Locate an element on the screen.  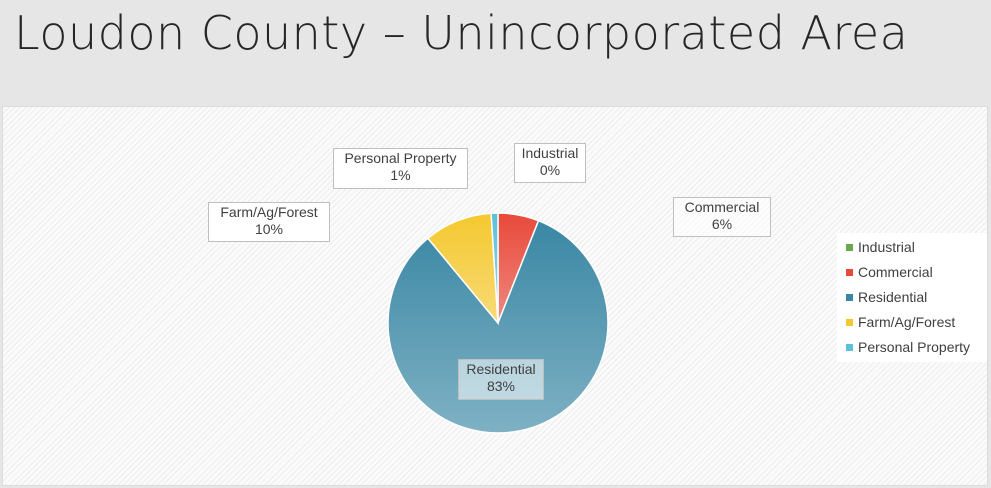
data-label-residential: Residential 83% is located at coordinates (501, 379).